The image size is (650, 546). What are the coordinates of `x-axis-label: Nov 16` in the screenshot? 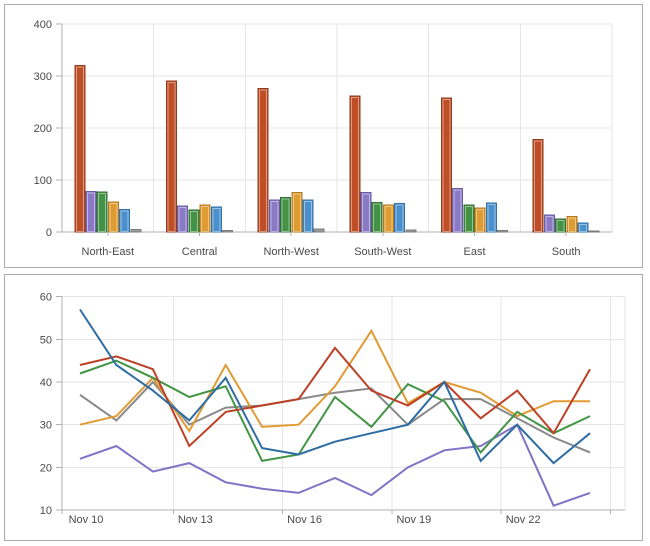 It's located at (304, 520).